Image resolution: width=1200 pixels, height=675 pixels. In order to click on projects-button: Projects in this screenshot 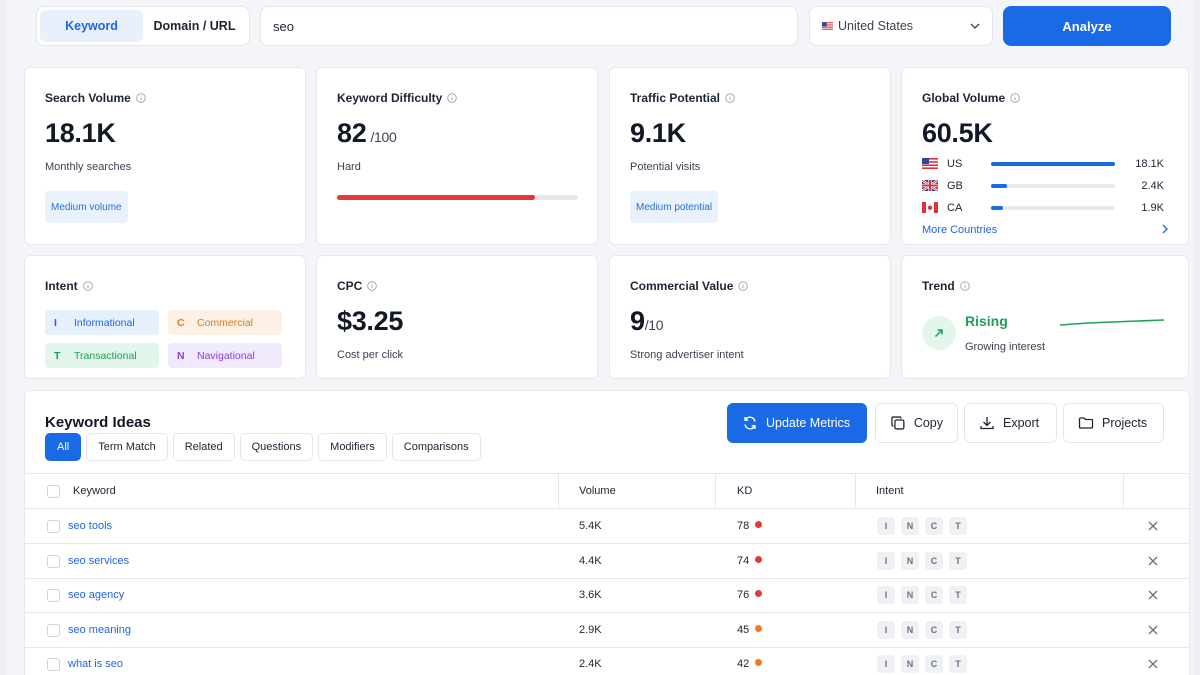, I will do `click(1113, 423)`.